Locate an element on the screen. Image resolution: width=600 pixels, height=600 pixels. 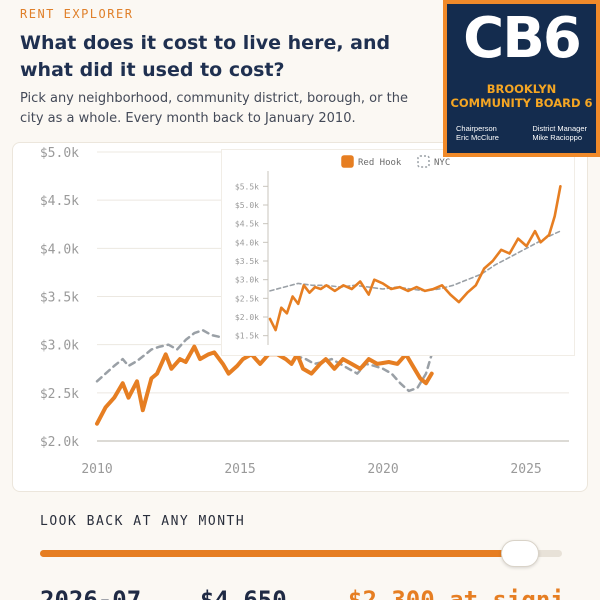
main-y-tick-label: $4.0k is located at coordinates (59, 249).